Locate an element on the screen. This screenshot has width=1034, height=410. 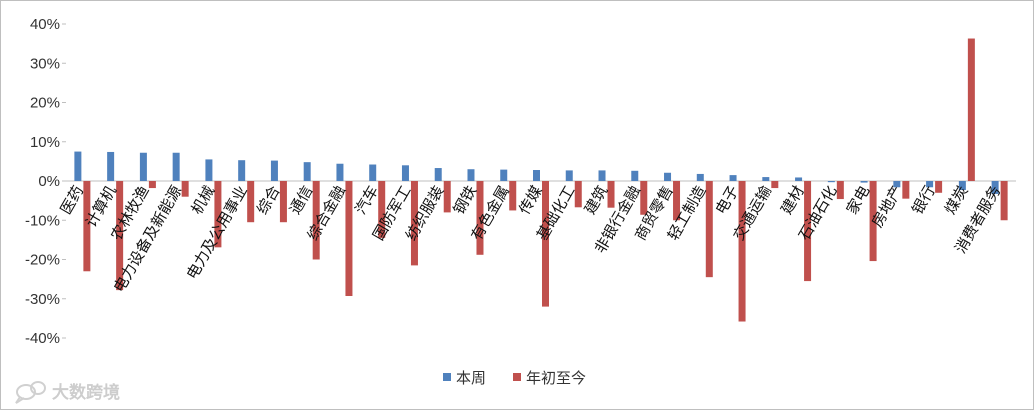
y-tick-label: -20% is located at coordinates (42, 260).